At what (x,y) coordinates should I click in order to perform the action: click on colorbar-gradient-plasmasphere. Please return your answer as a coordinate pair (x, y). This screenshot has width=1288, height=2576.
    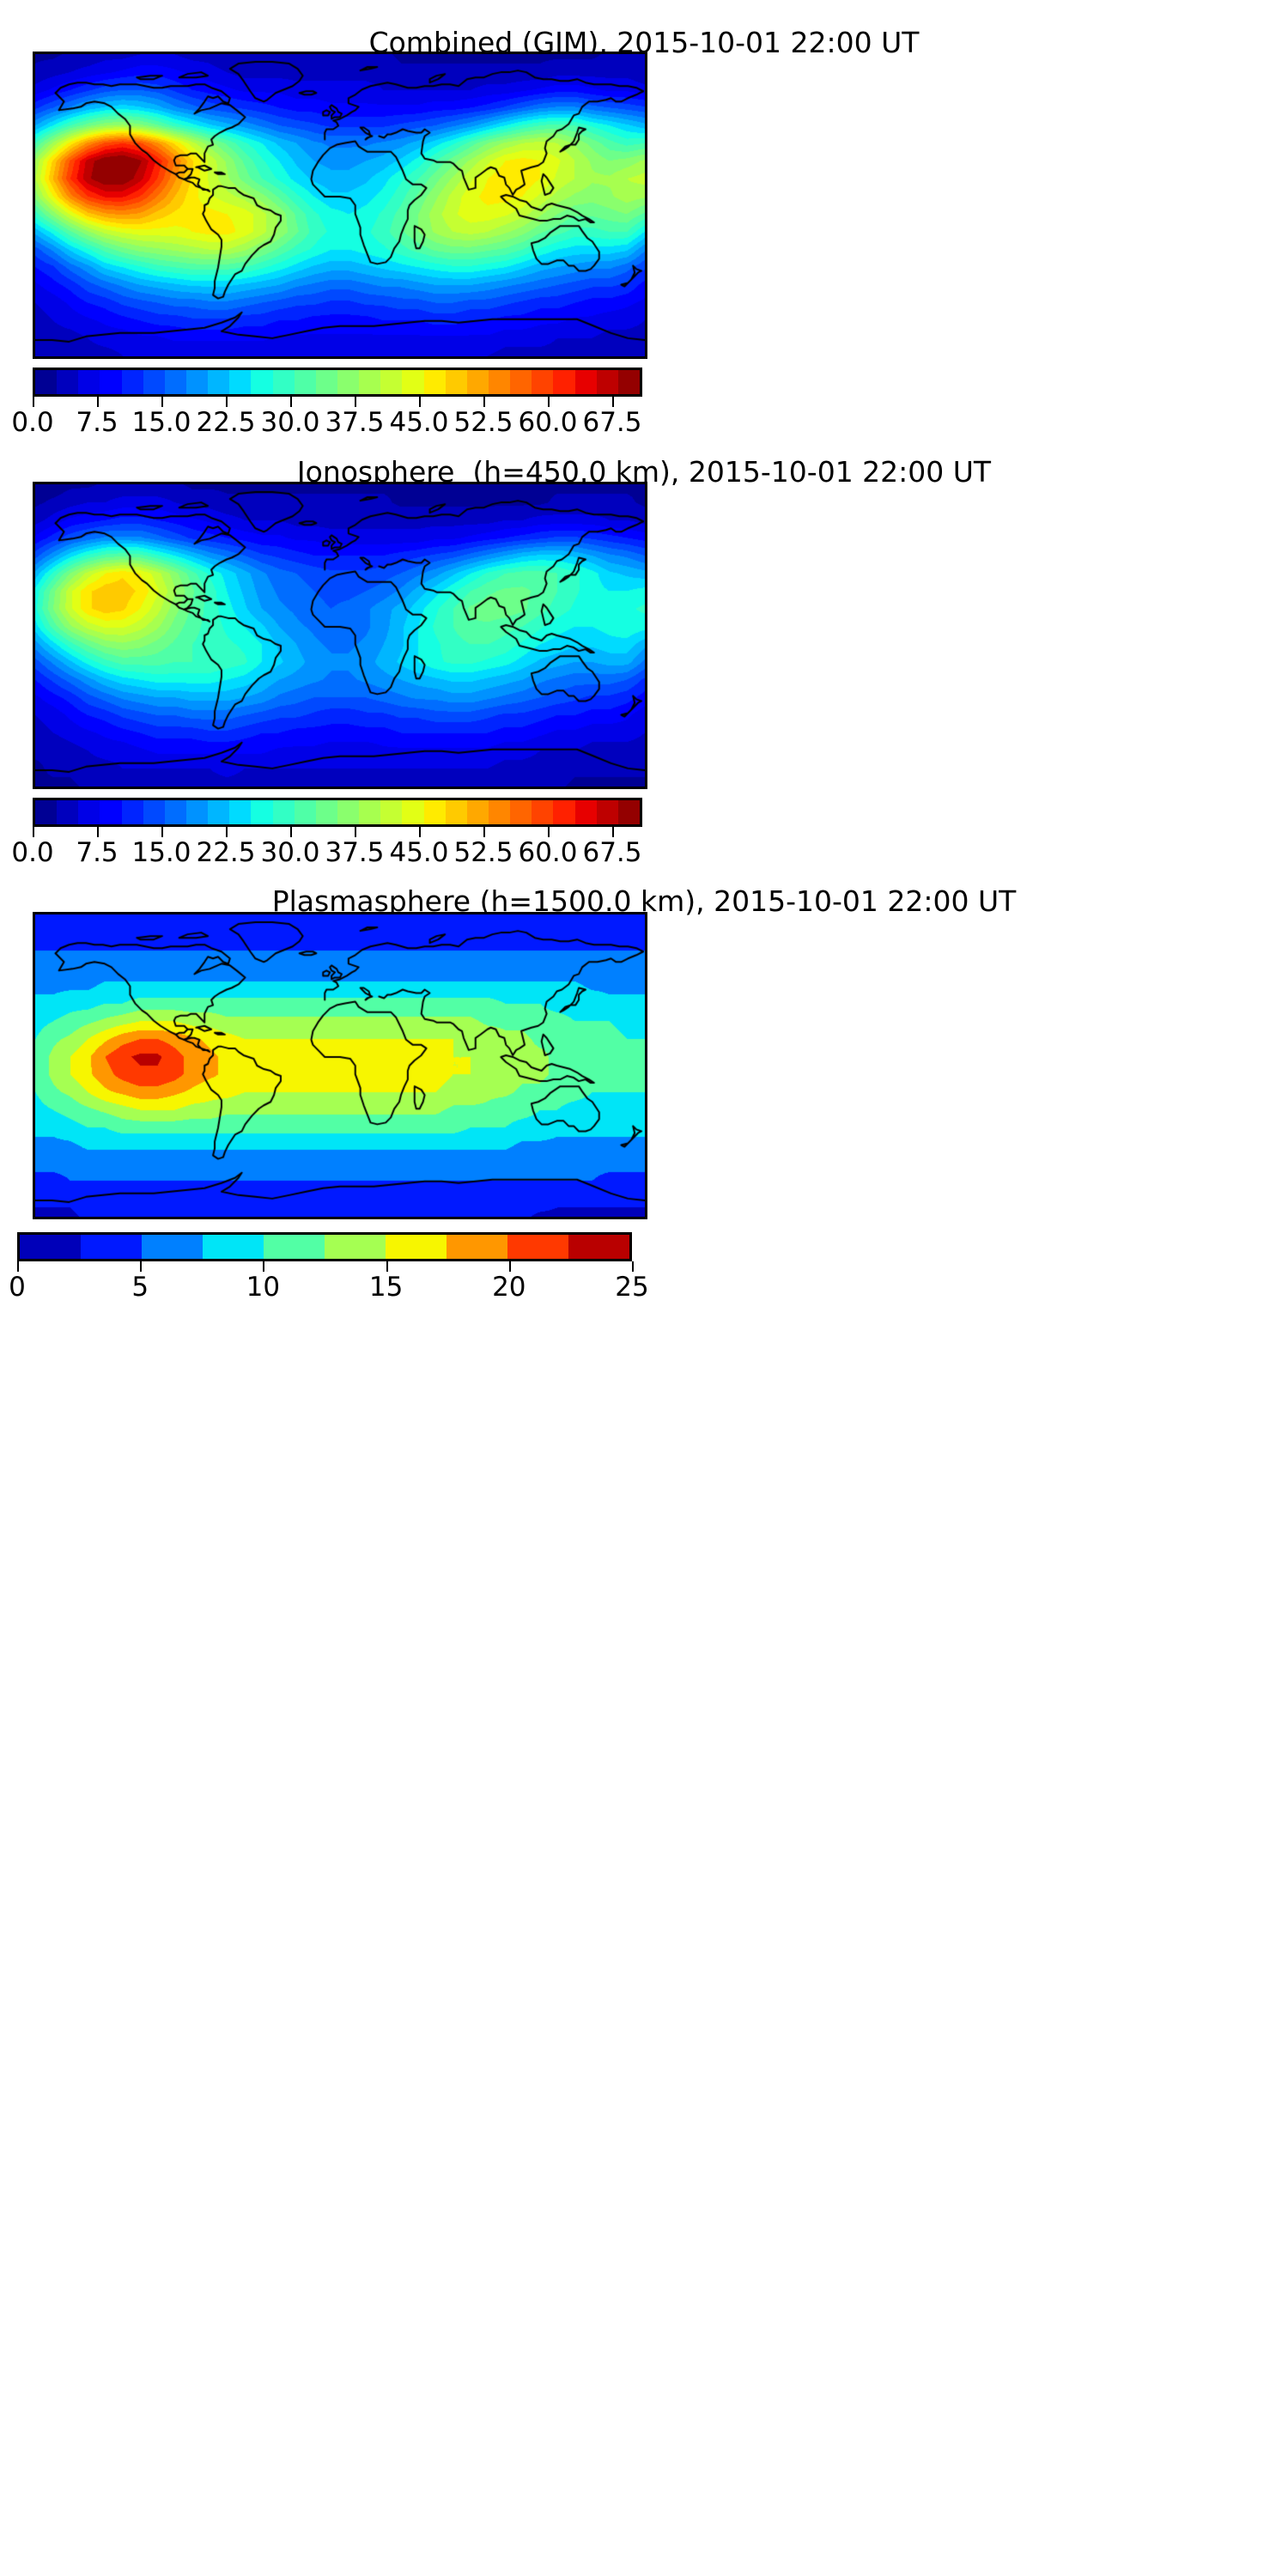
    Looking at the image, I should click on (324, 1246).